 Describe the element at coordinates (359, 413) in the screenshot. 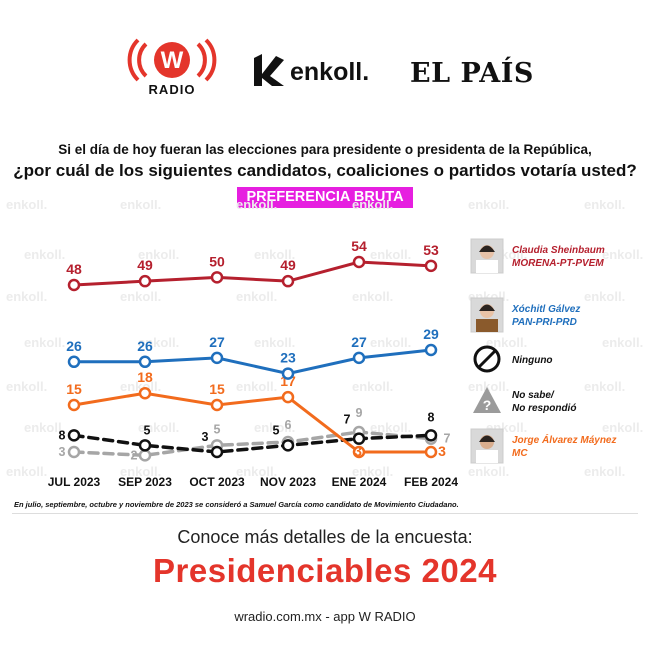

I see `data-label: 9` at that location.